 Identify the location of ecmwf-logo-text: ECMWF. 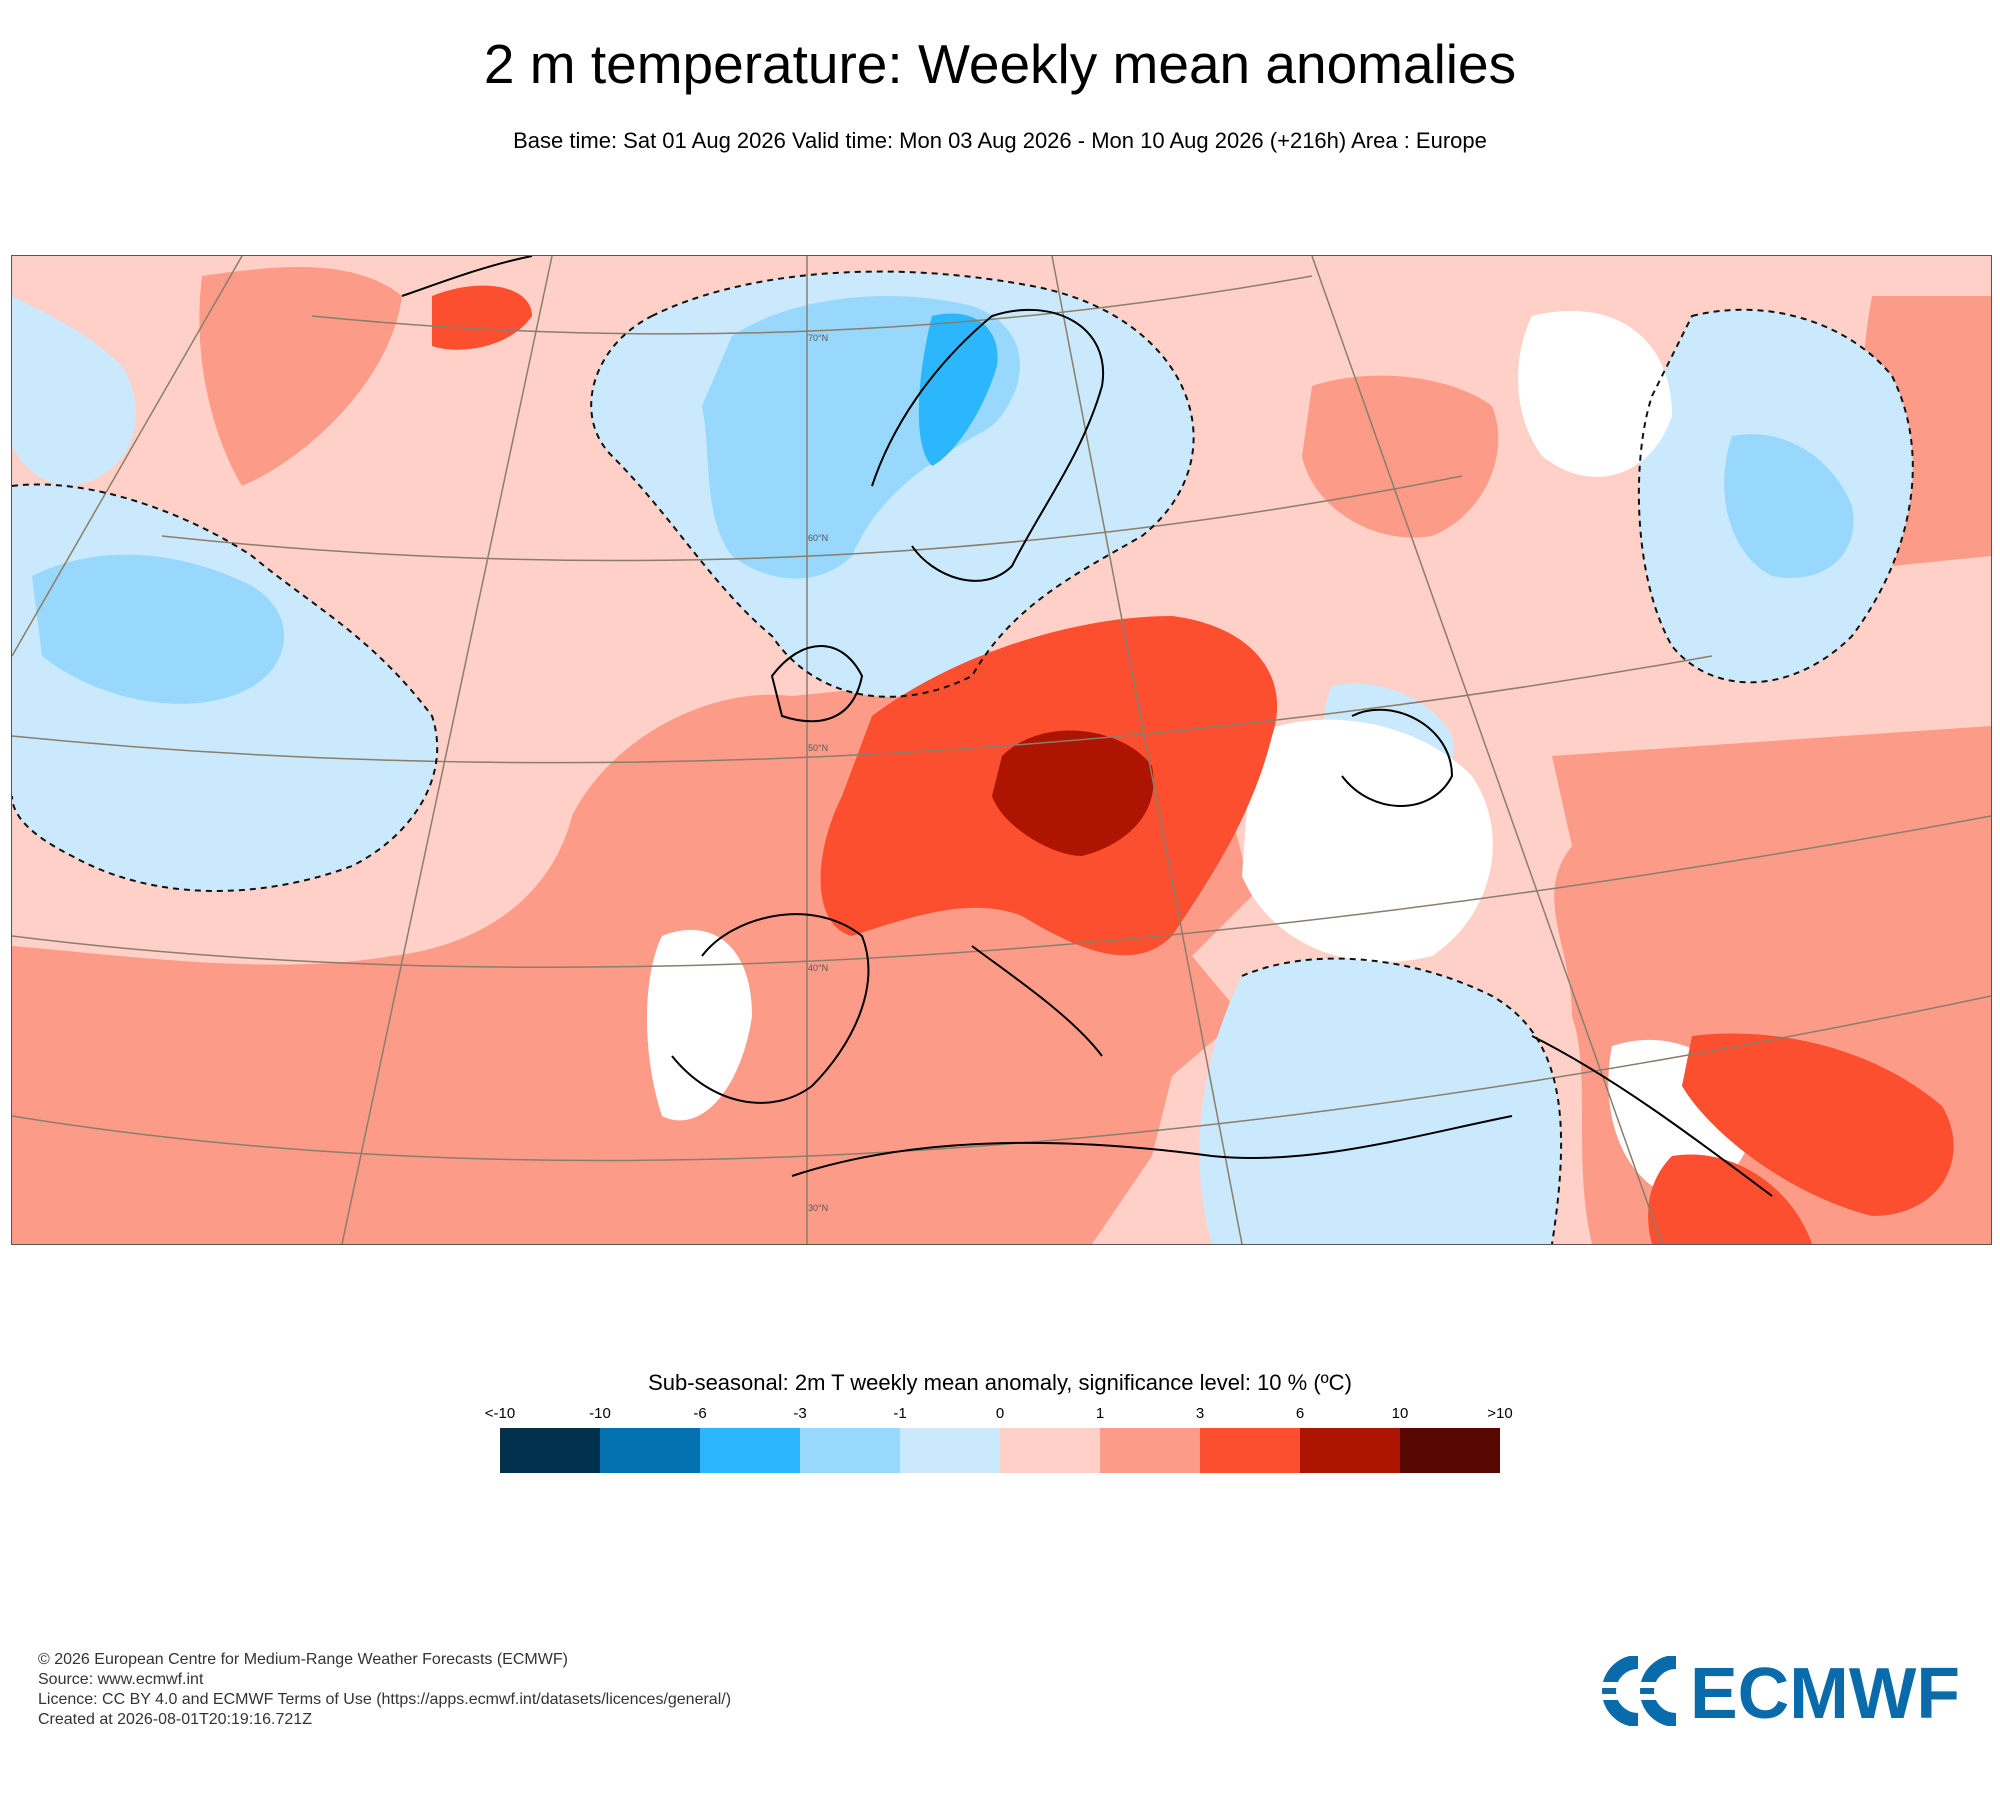
(1825, 1691).